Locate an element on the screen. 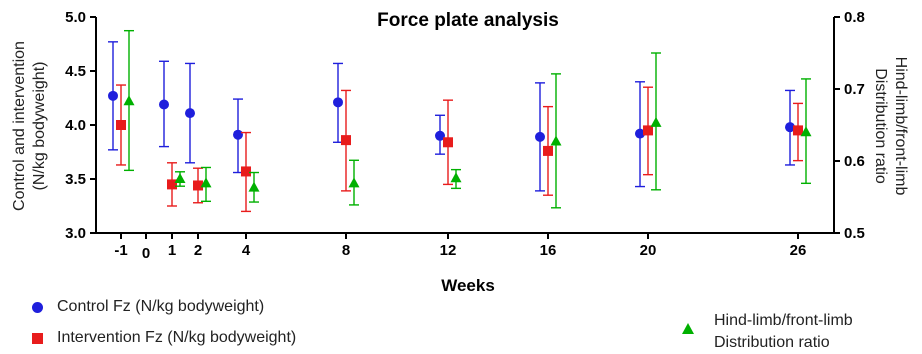 The height and width of the screenshot is (354, 922). x-tick-label: 0 is located at coordinates (146, 253).